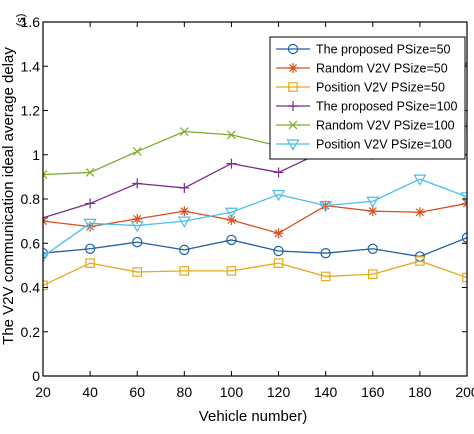  What do you see at coordinates (386, 107) in the screenshot?
I see `legend-label: The proposed PSize=100` at bounding box center [386, 107].